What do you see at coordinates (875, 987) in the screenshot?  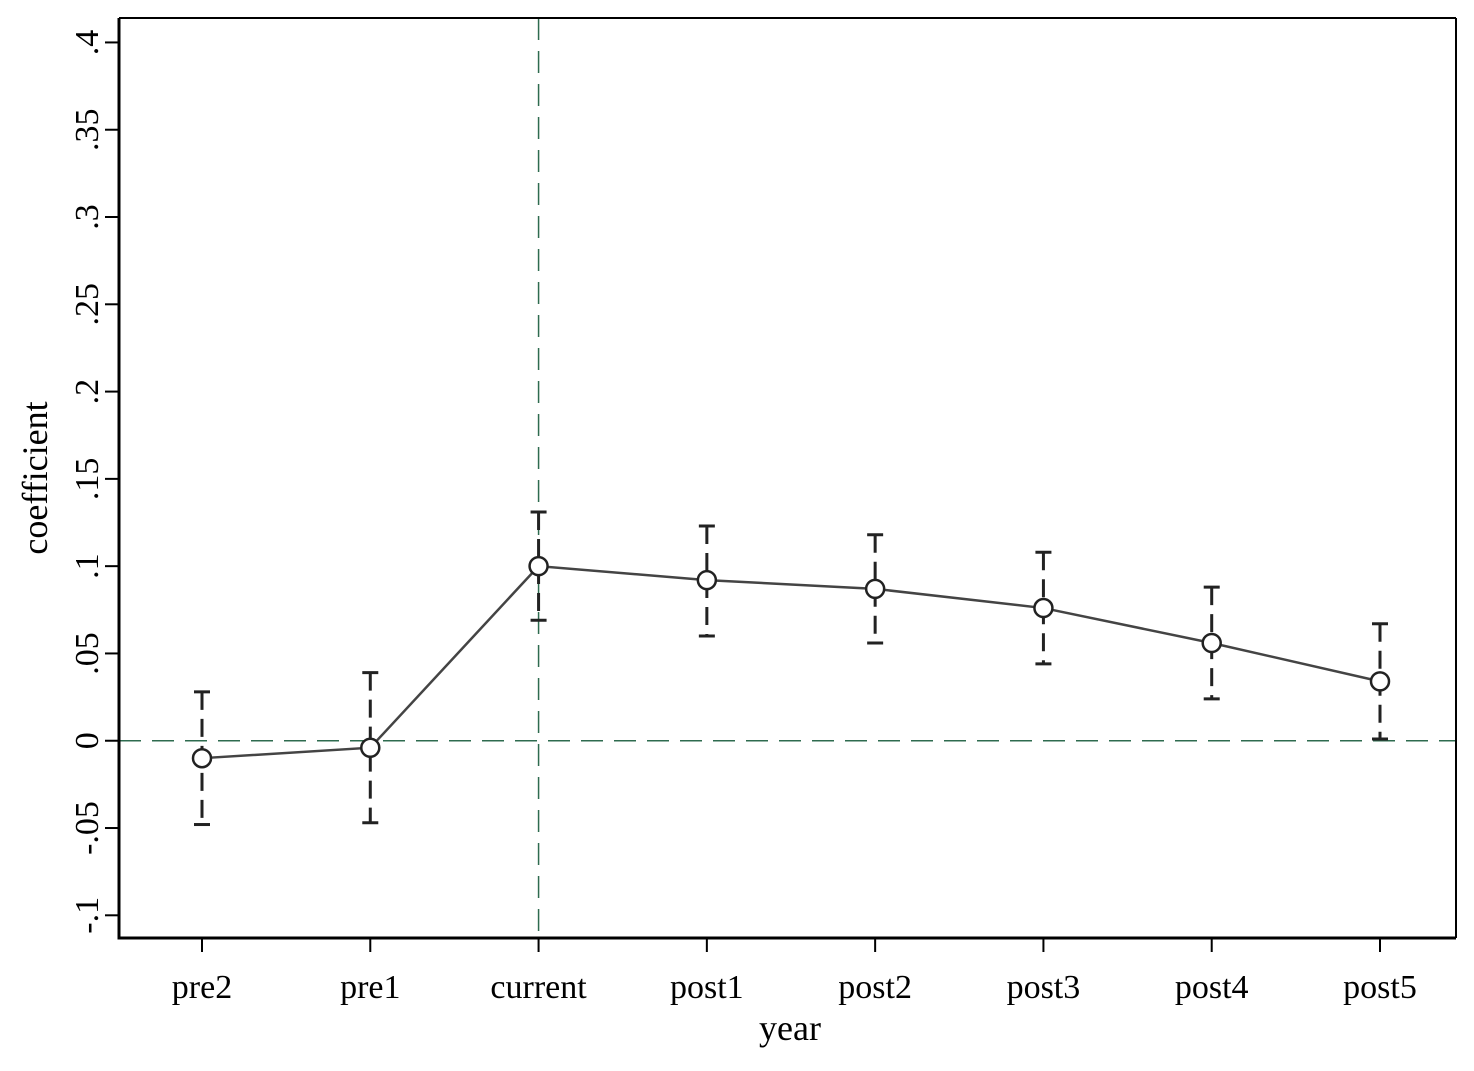 I see `x-tick-label: post2` at bounding box center [875, 987].